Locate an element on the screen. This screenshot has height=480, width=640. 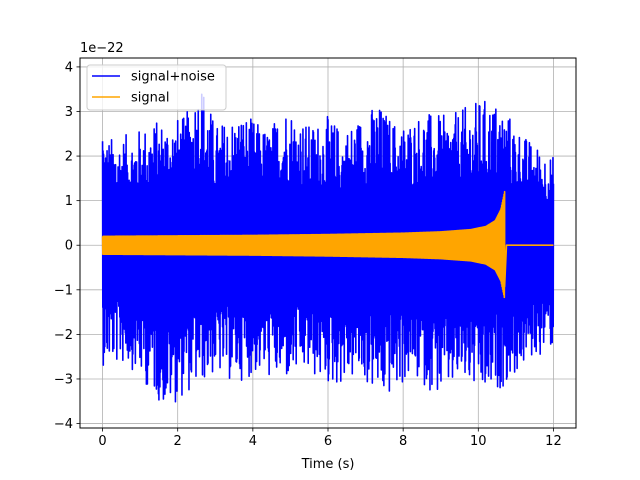
x-axis-label: Time (s) is located at coordinates (328, 464).